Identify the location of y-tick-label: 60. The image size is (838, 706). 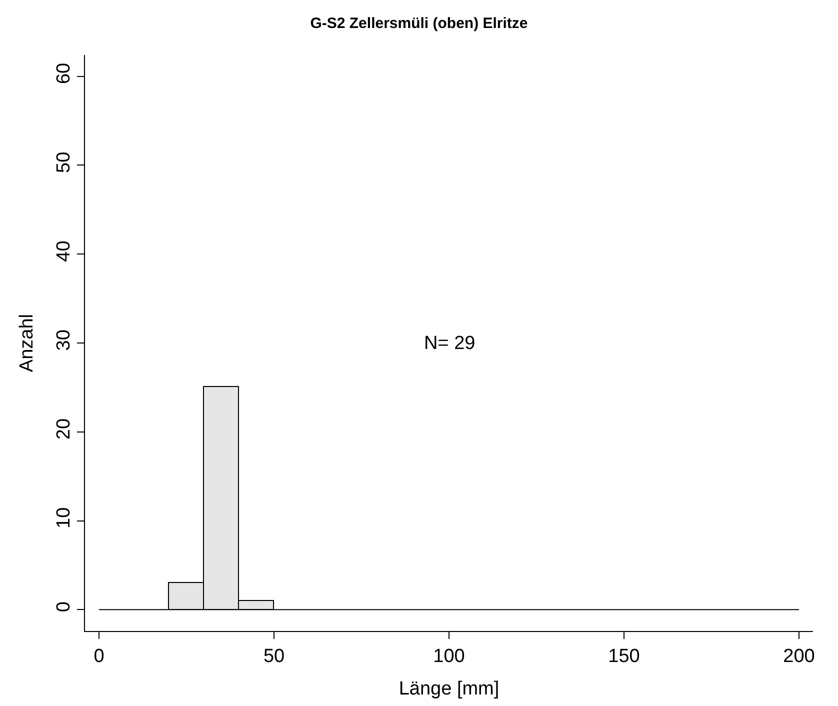
(63, 73).